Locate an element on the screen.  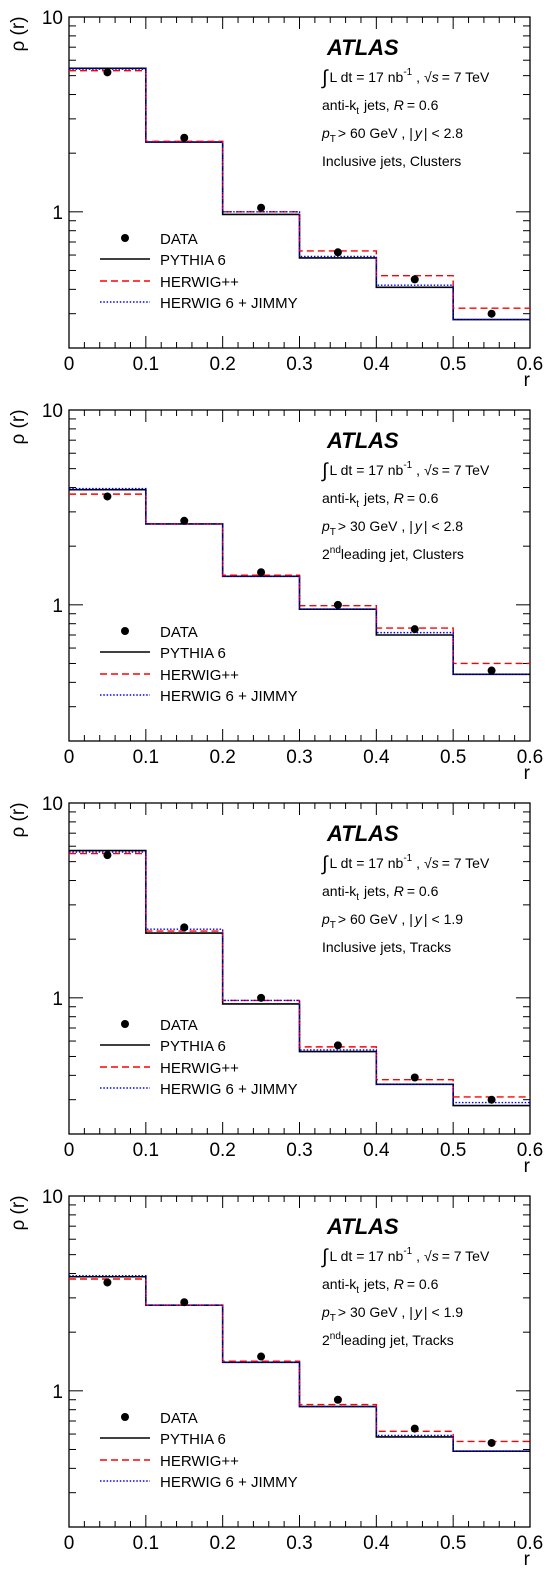
legend-label-data: DATA is located at coordinates (179, 1025).